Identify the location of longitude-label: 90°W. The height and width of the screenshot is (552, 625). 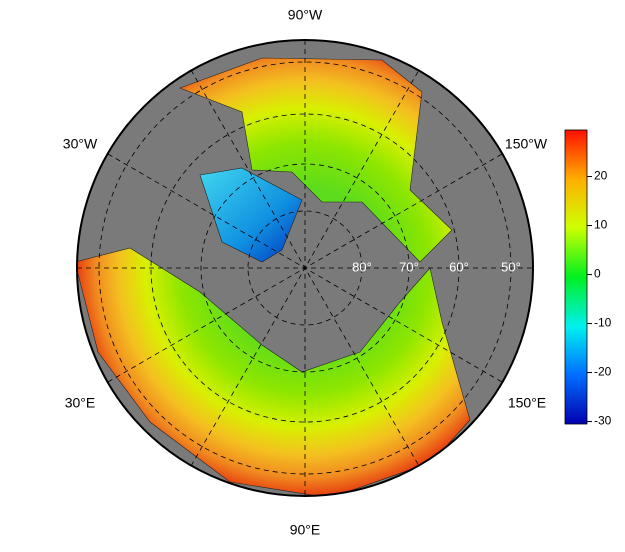
(305, 15).